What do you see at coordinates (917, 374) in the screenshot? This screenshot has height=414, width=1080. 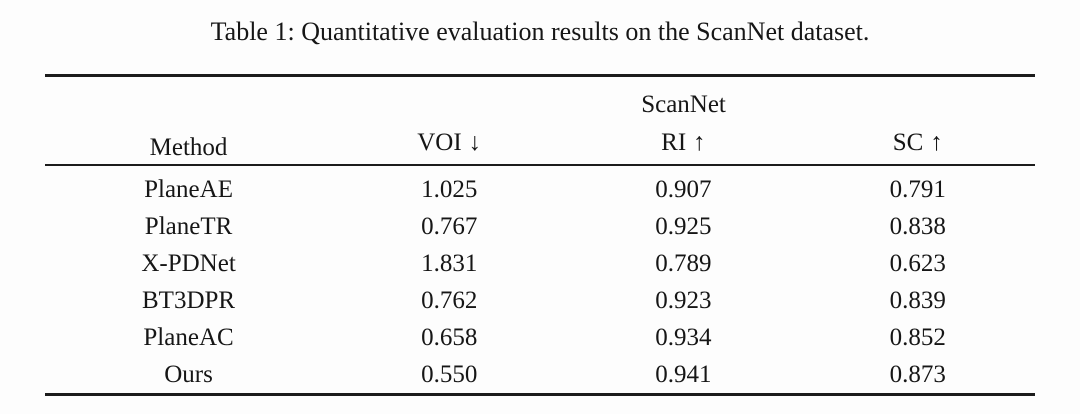 I see `value-cell: 0.873` at bounding box center [917, 374].